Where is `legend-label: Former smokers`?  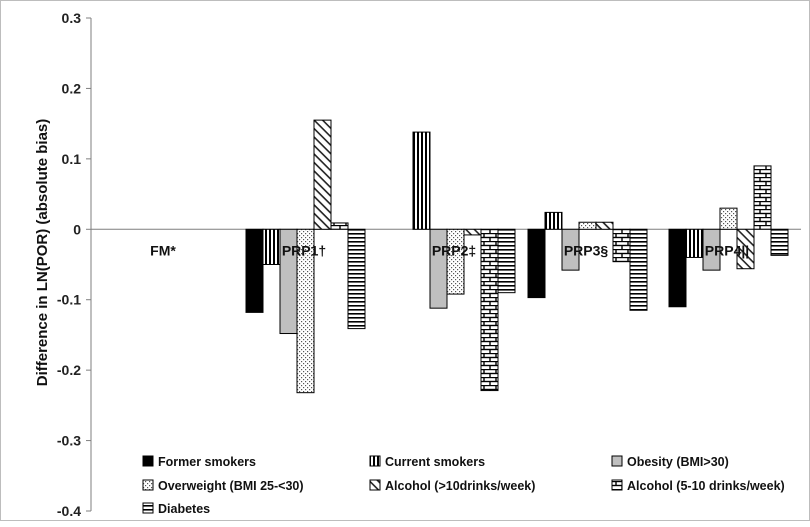 legend-label: Former smokers is located at coordinates (207, 462).